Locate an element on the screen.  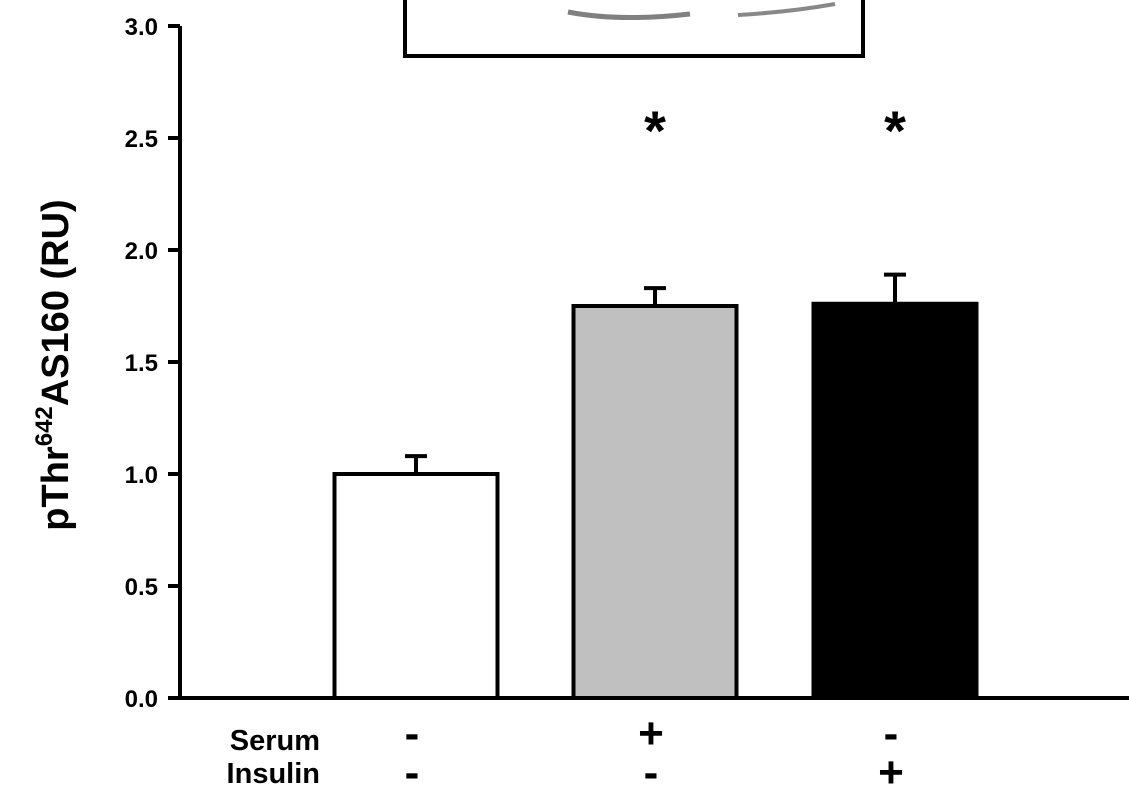
y-ticks: 0.0 0.5 1.0 1.5 2.0 2.5 3.0 is located at coordinates (152, 363).